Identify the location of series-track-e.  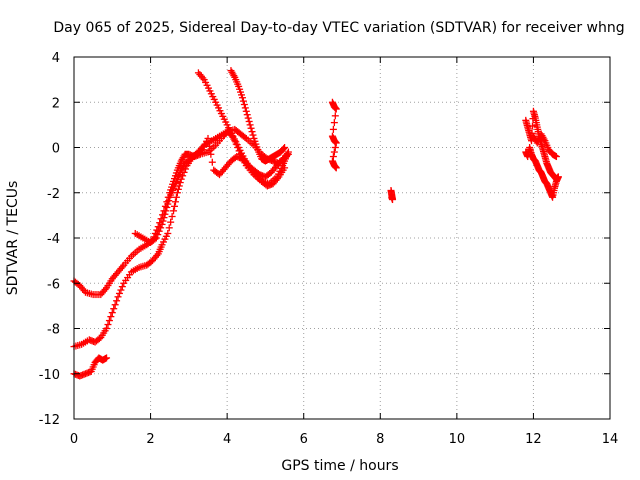
(241, 129).